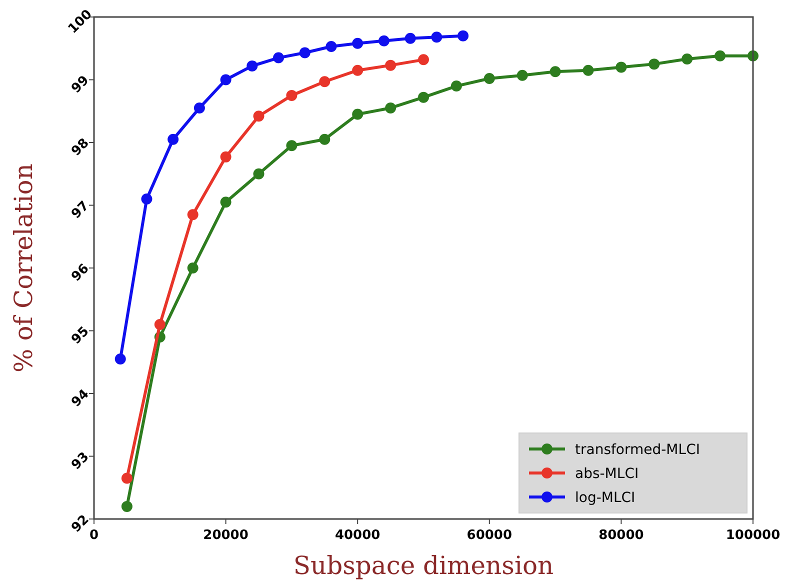  Describe the element at coordinates (225, 535) in the screenshot. I see `x-tick-label: 20000` at that location.